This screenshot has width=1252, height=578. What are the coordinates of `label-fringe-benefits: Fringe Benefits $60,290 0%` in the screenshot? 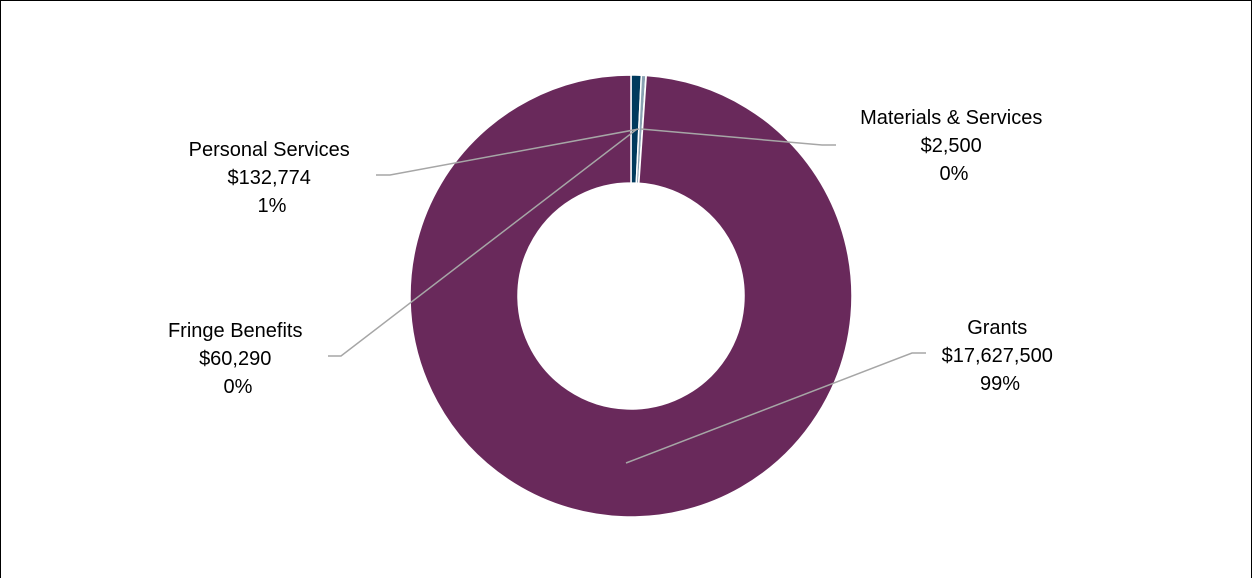 It's located at (238, 359).